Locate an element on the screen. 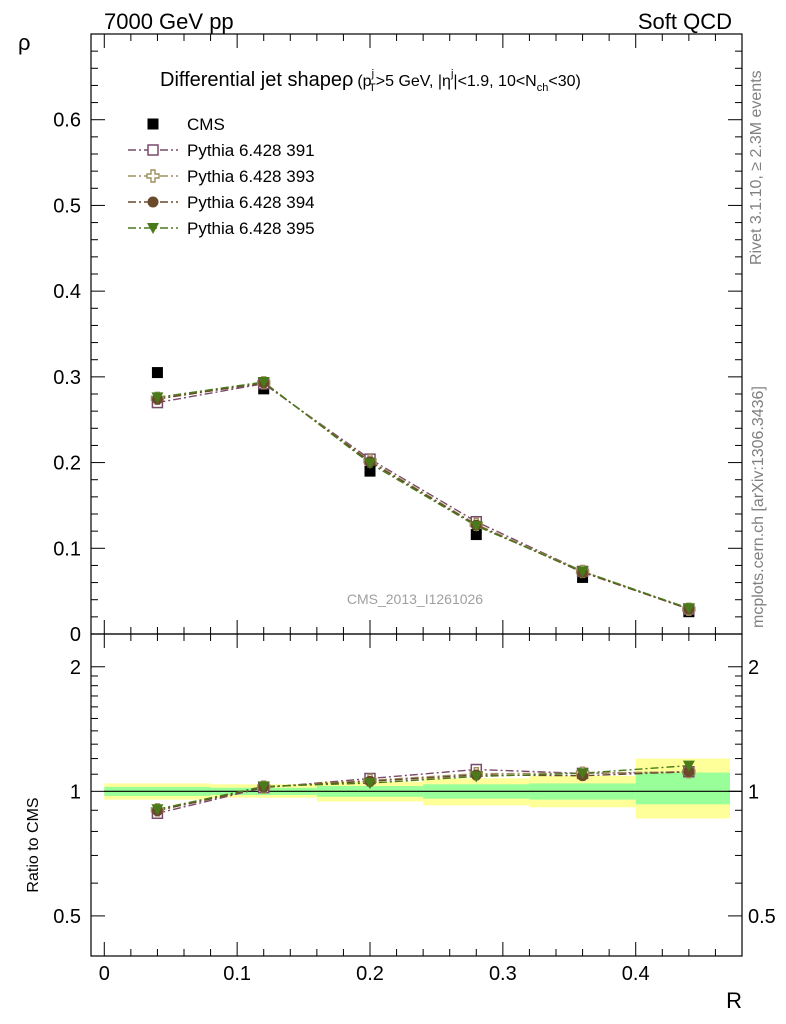  legend-label-2: Pythia 6.428 393 is located at coordinates (251, 176).